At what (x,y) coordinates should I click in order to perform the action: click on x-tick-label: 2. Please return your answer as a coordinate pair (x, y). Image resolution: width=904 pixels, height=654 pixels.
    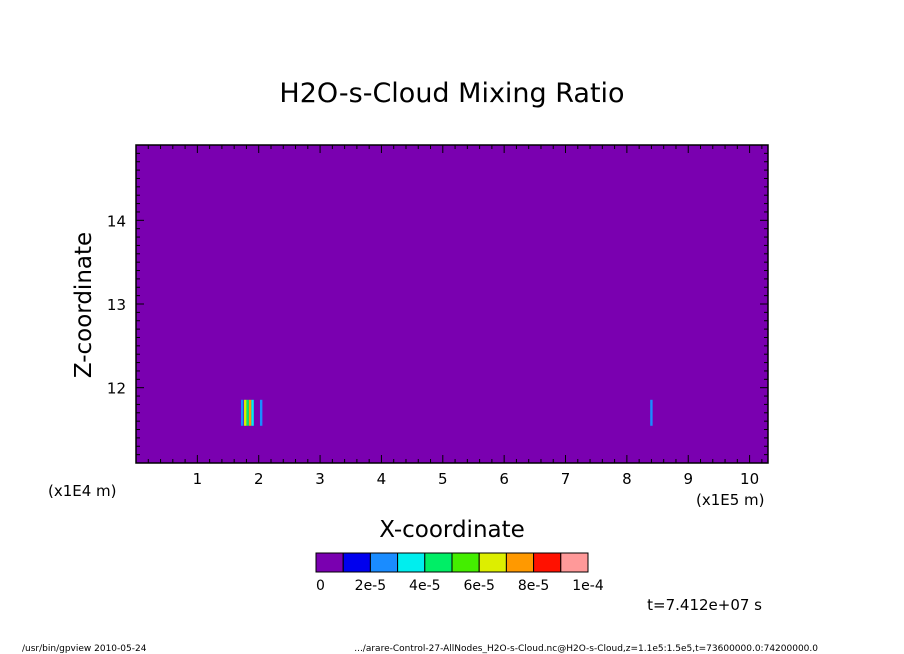
    Looking at the image, I should click on (259, 479).